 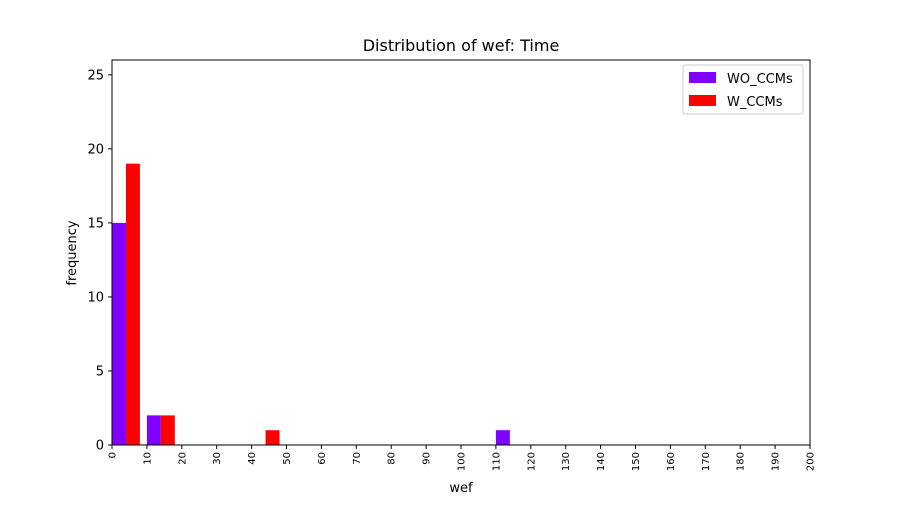 What do you see at coordinates (671, 461) in the screenshot?
I see `x-tick-label: 160` at bounding box center [671, 461].